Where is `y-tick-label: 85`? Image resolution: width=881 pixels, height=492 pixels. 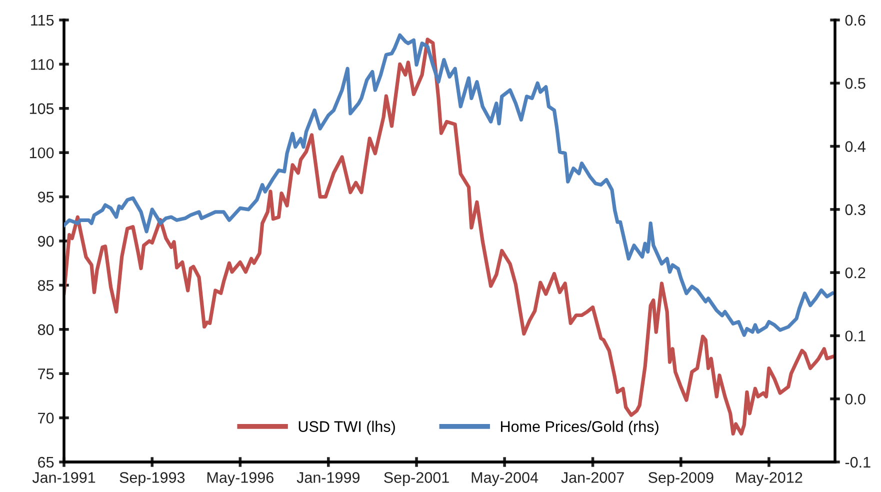
y-tick-label: 85 is located at coordinates (46, 285).